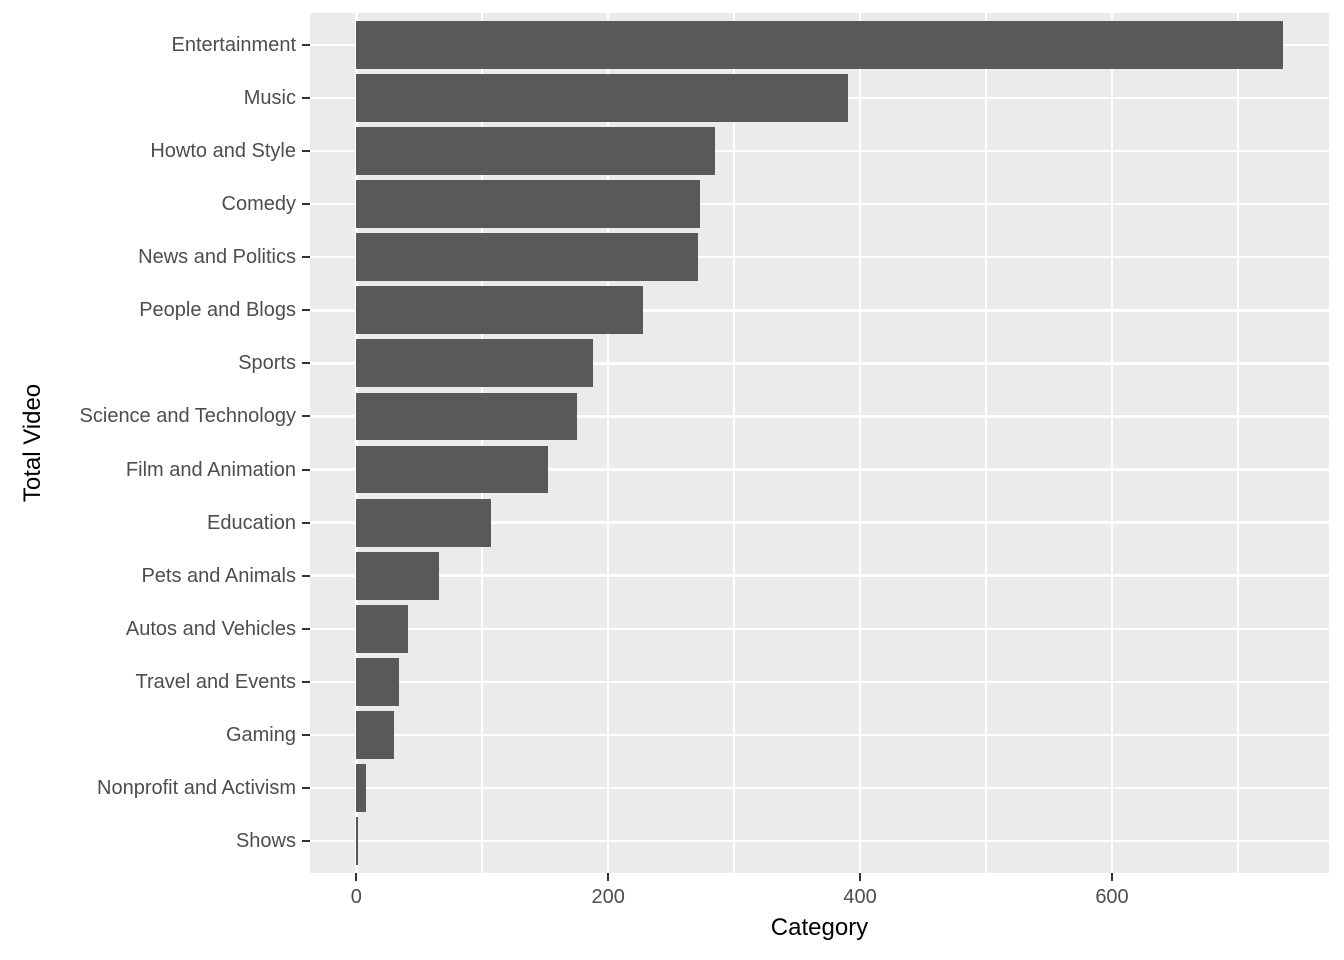 This screenshot has width=1344, height=960. I want to click on x-tick-label: 400, so click(860, 897).